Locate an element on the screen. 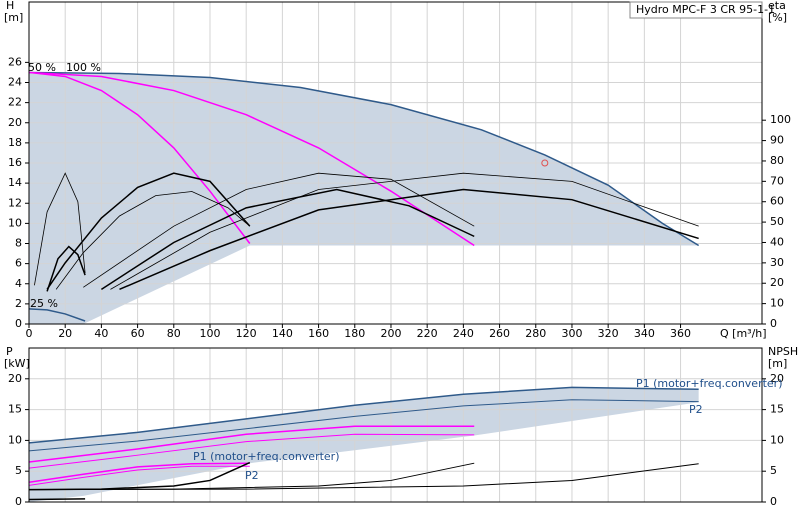 The width and height of the screenshot is (800, 520). y-tick-label: 24 is located at coordinates (15, 82).